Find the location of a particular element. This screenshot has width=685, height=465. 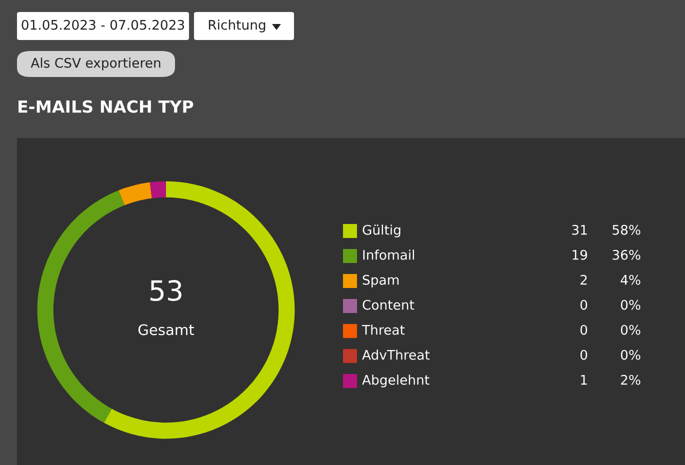

text: Richtung is located at coordinates (237, 26).